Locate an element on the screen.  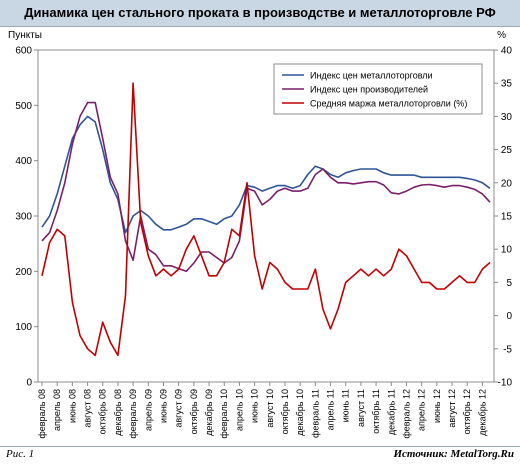
x-tick-label: октябрь 08 is located at coordinates (103, 411).